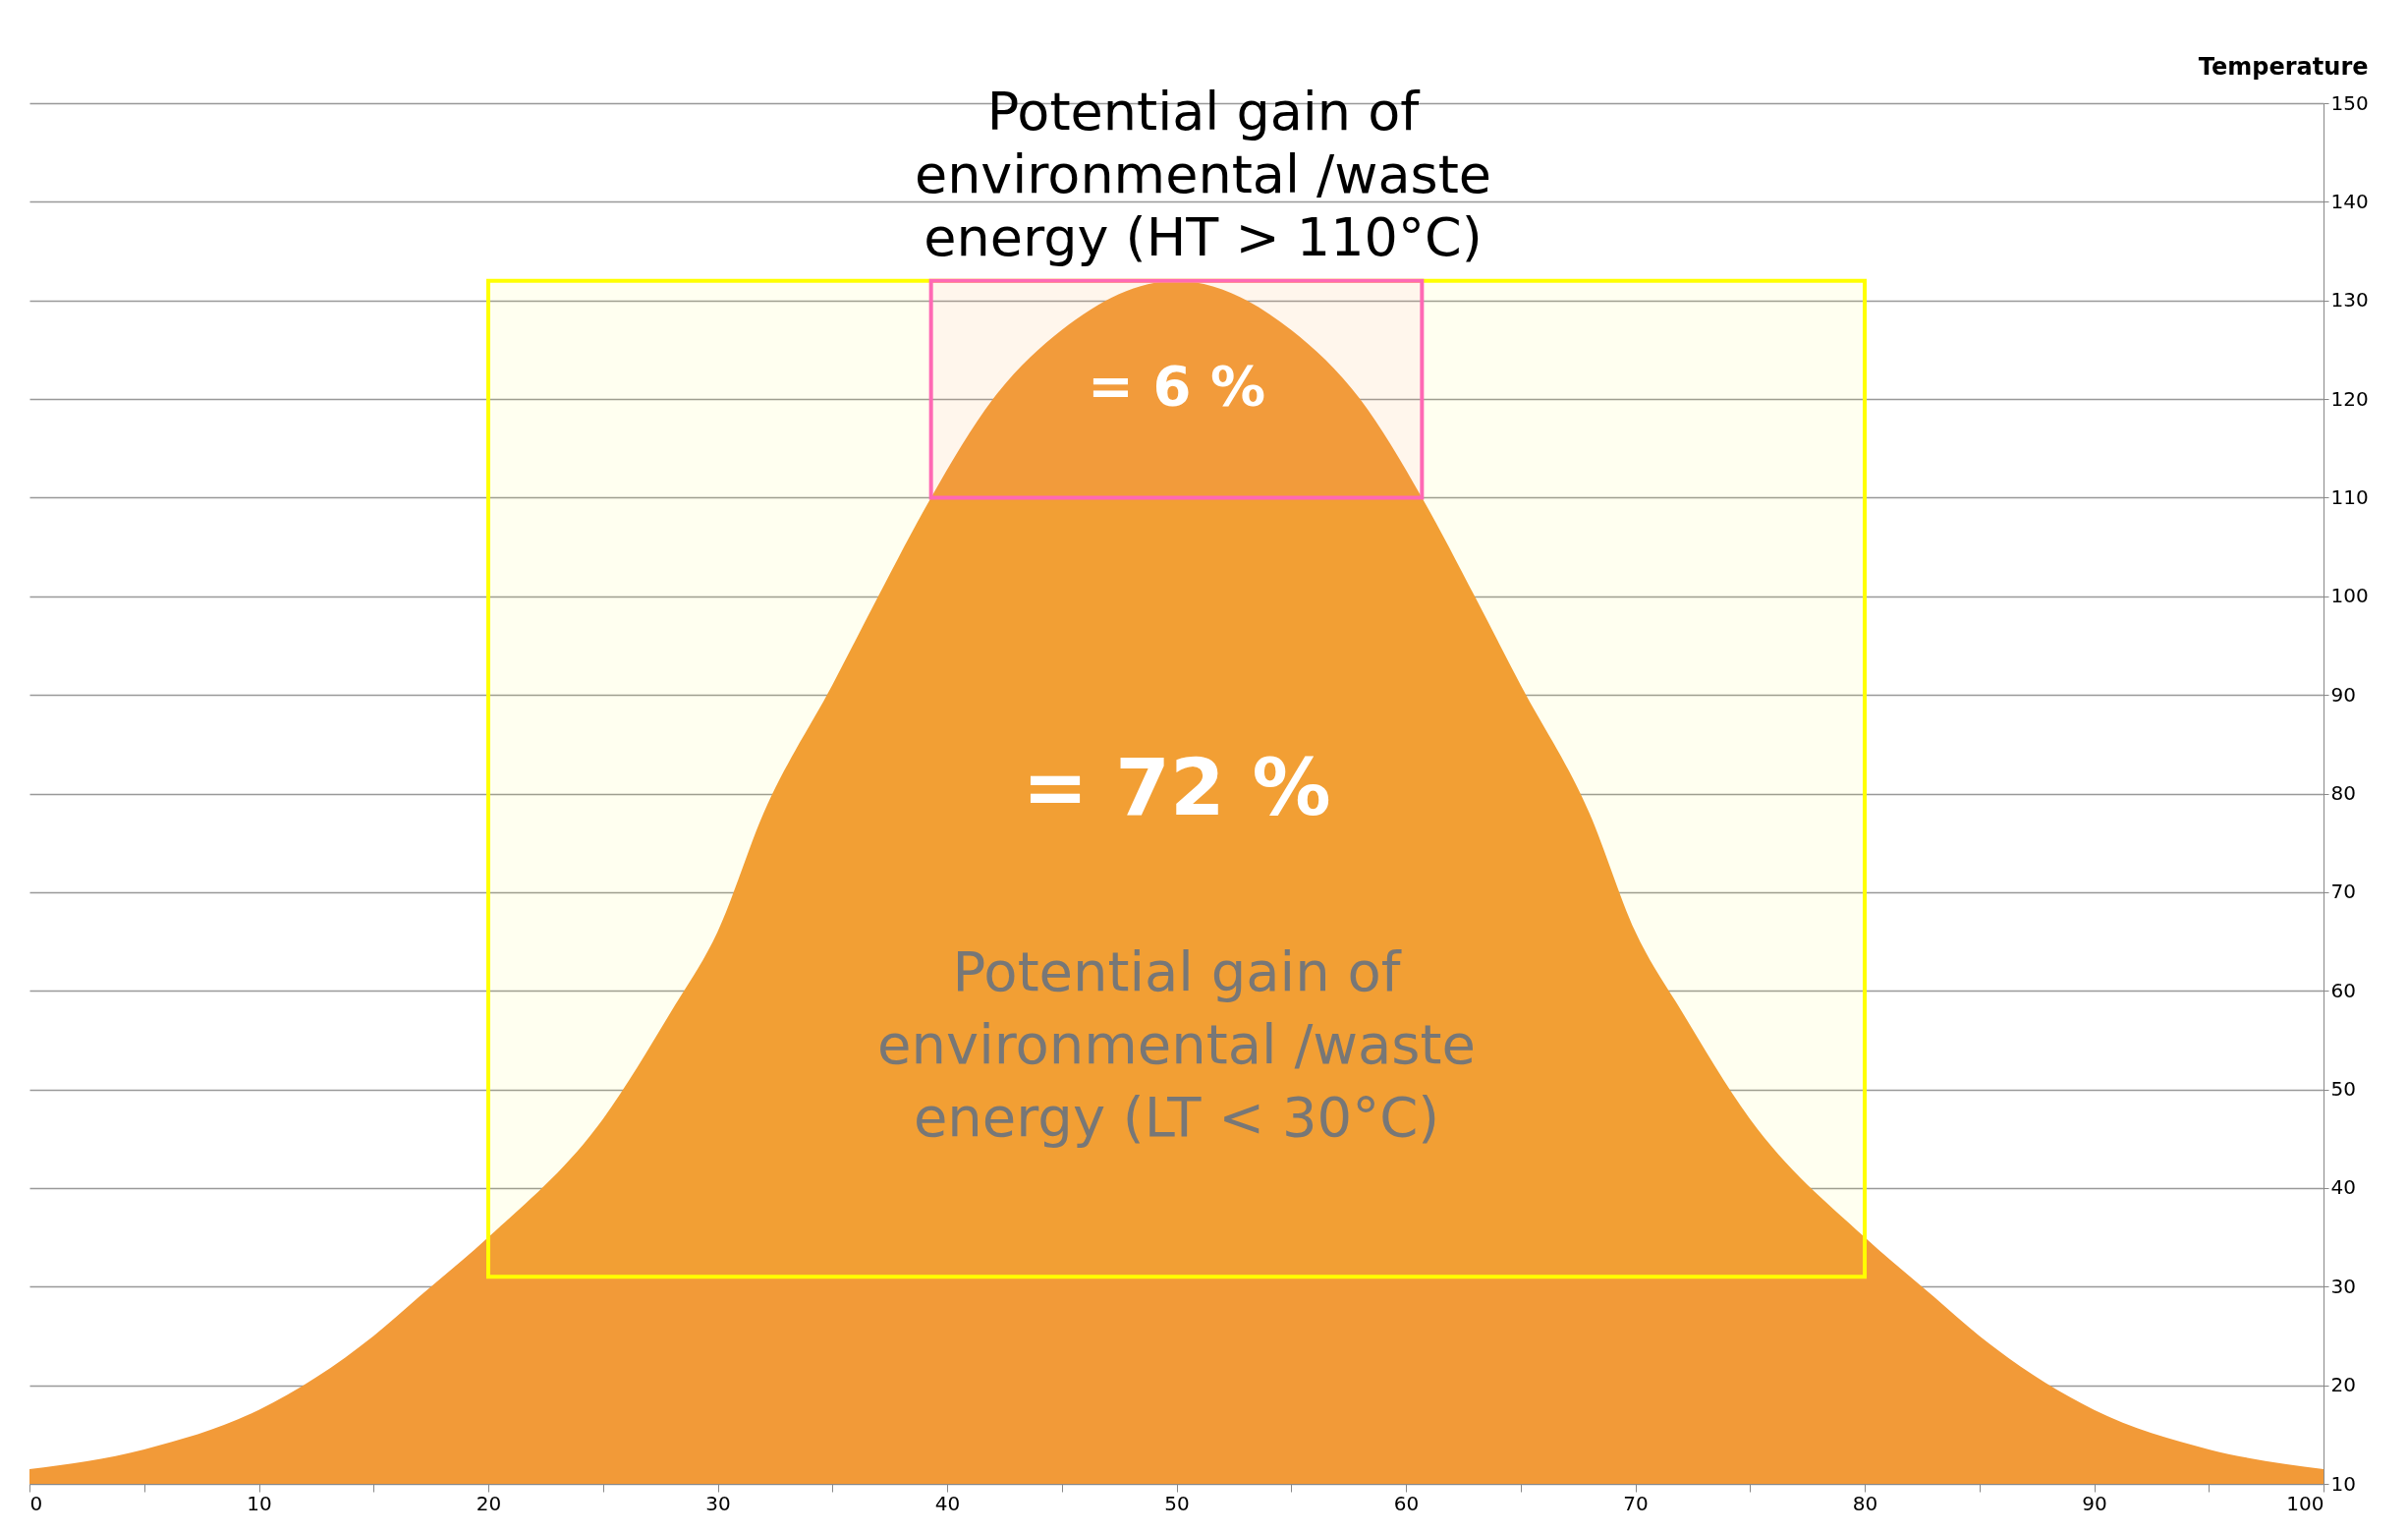 This screenshot has width=2408, height=1533. Describe the element at coordinates (2349, 596) in the screenshot. I see `y-tick-label: 100` at that location.